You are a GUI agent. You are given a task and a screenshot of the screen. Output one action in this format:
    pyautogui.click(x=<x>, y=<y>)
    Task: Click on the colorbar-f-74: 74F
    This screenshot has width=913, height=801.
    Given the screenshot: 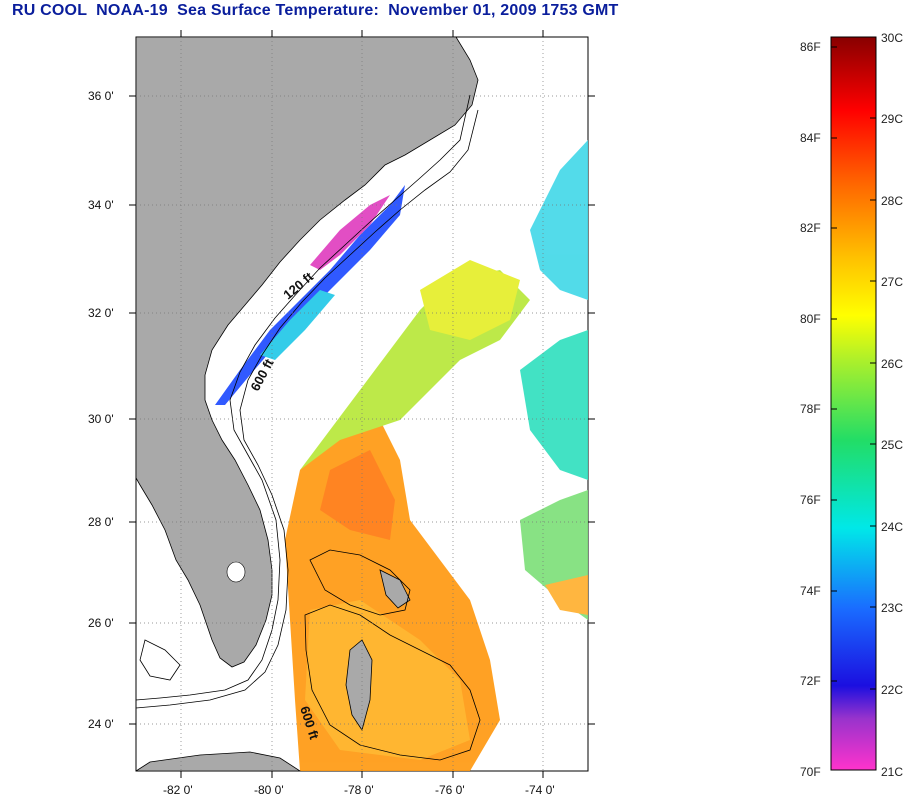 What is the action you would take?
    pyautogui.click(x=810, y=591)
    